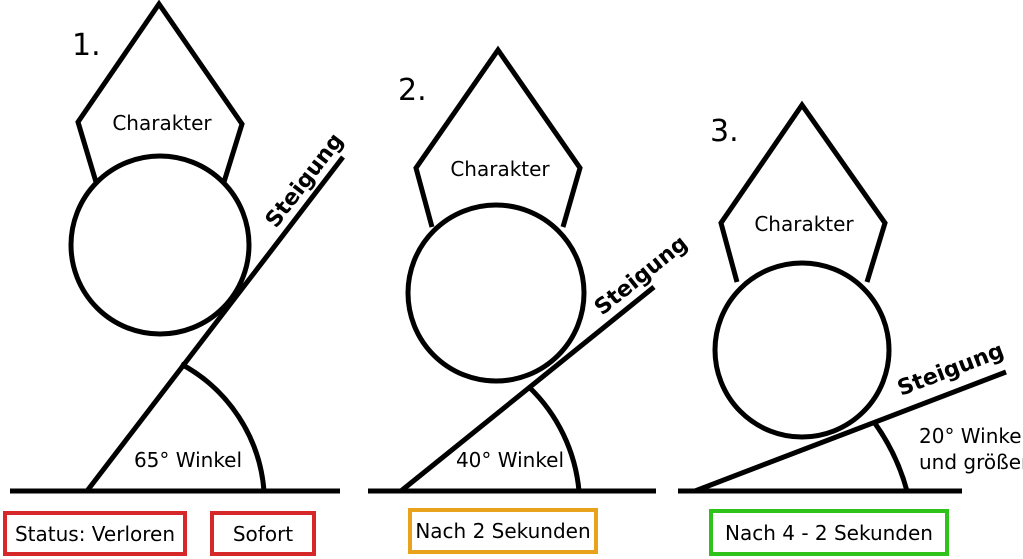 The image size is (1023, 559). Describe the element at coordinates (503, 531) in the screenshot. I see `after-2-seconds-badge: Nach 2 Sekunden` at that location.